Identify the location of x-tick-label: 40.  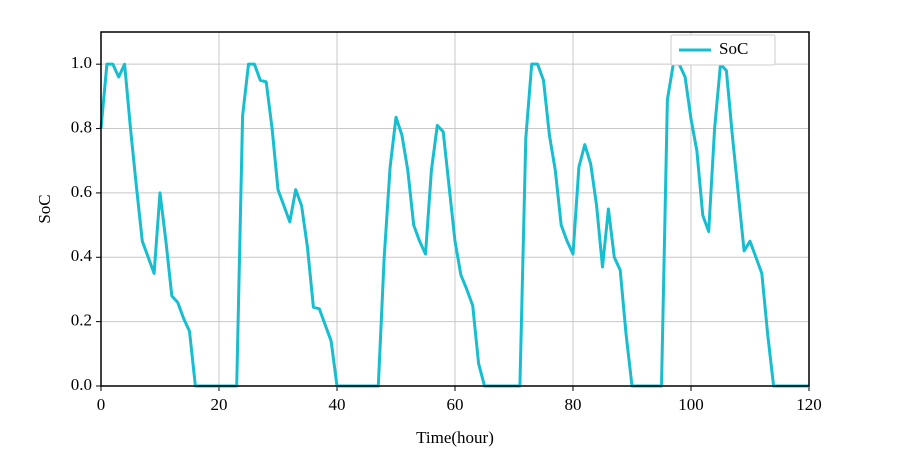
(337, 404).